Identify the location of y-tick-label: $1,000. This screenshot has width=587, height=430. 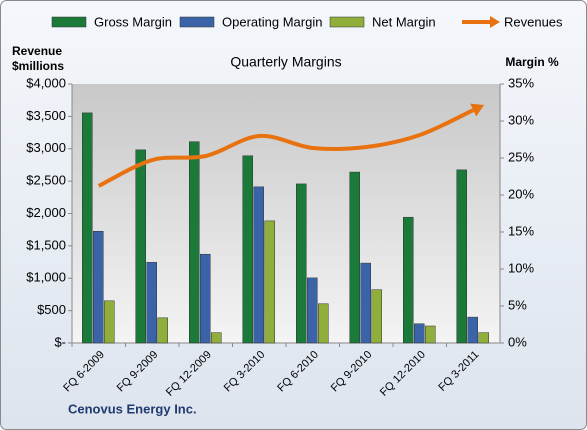
(46, 277).